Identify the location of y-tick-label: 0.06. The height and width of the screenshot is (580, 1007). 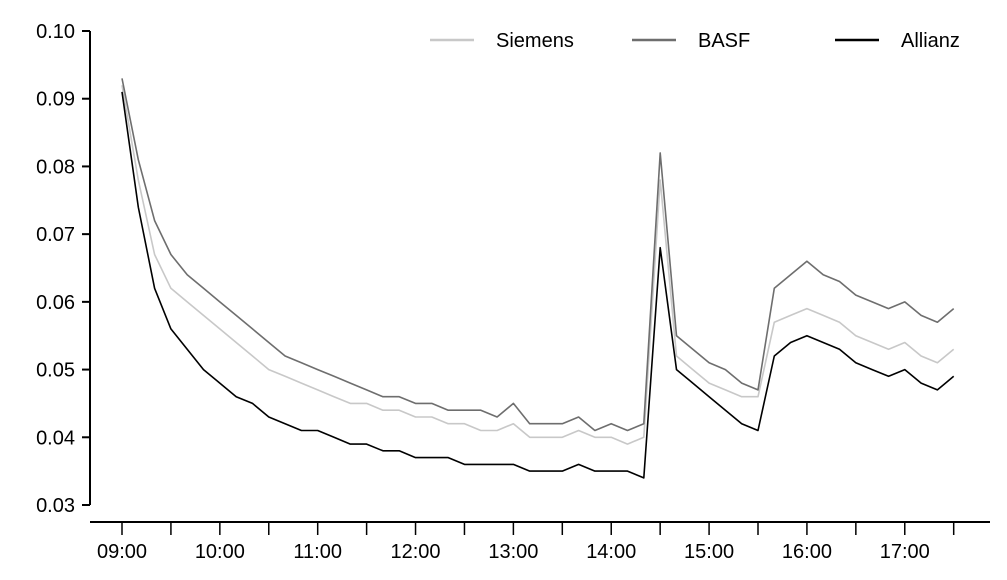
(55, 303).